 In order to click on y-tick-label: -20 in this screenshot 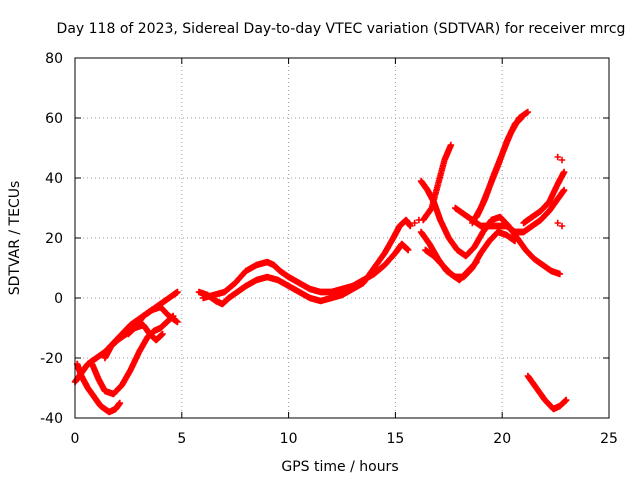, I will do `click(51, 359)`.